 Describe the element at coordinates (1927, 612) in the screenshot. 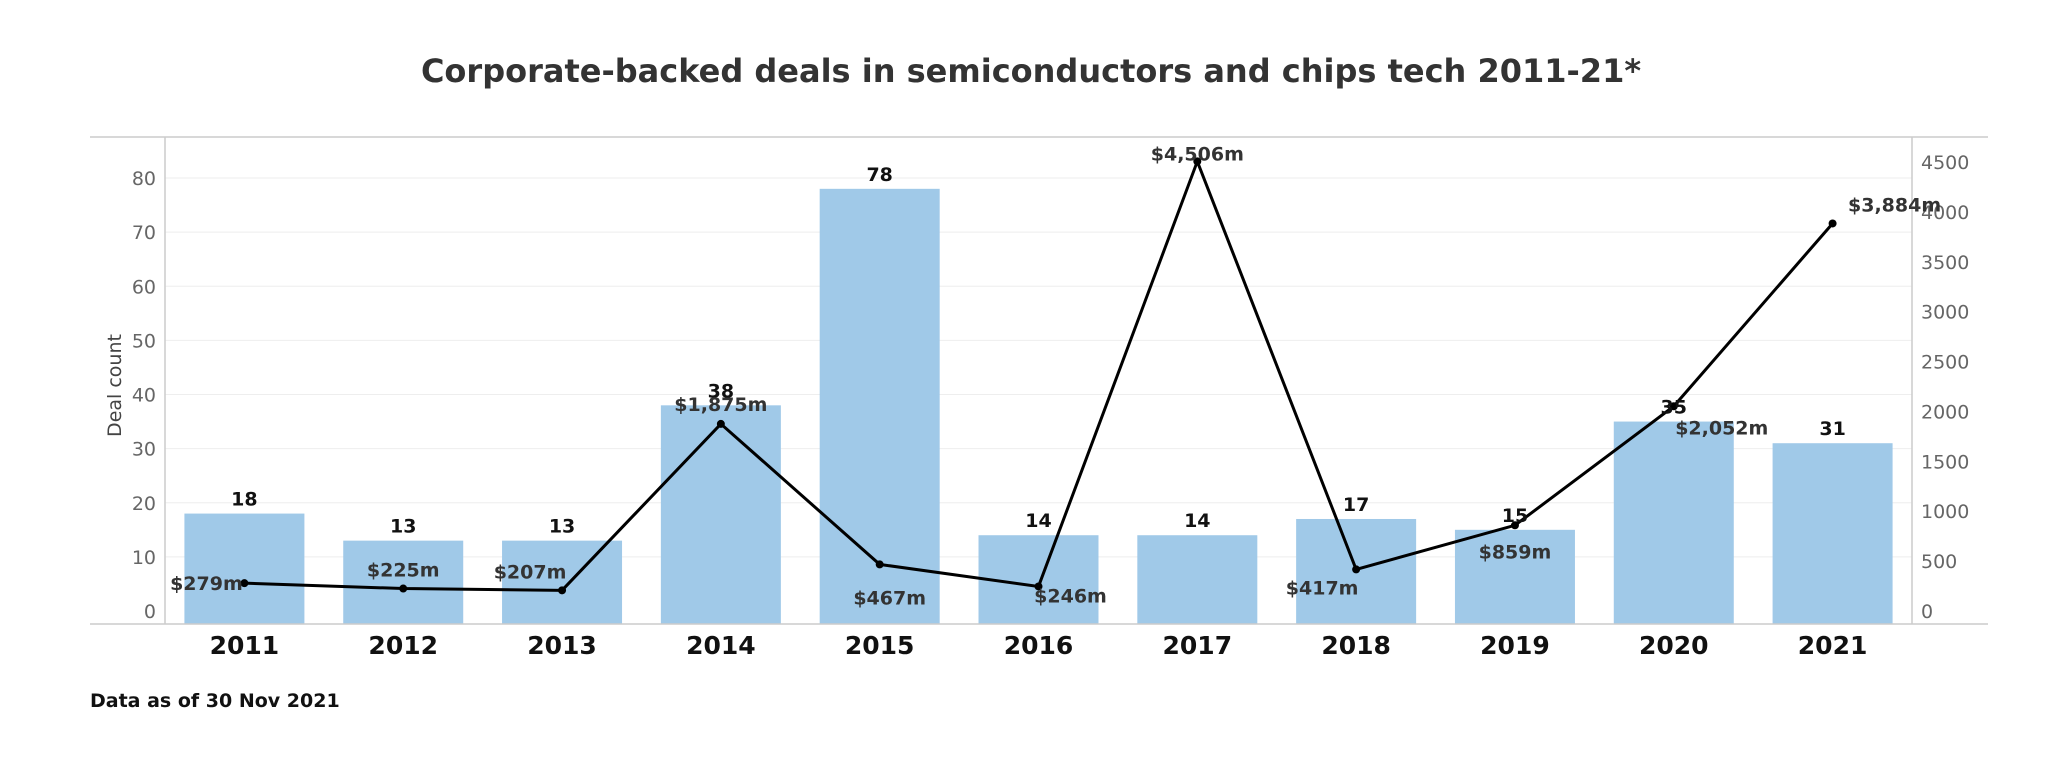

I see `y-tick-label-right: 0` at that location.